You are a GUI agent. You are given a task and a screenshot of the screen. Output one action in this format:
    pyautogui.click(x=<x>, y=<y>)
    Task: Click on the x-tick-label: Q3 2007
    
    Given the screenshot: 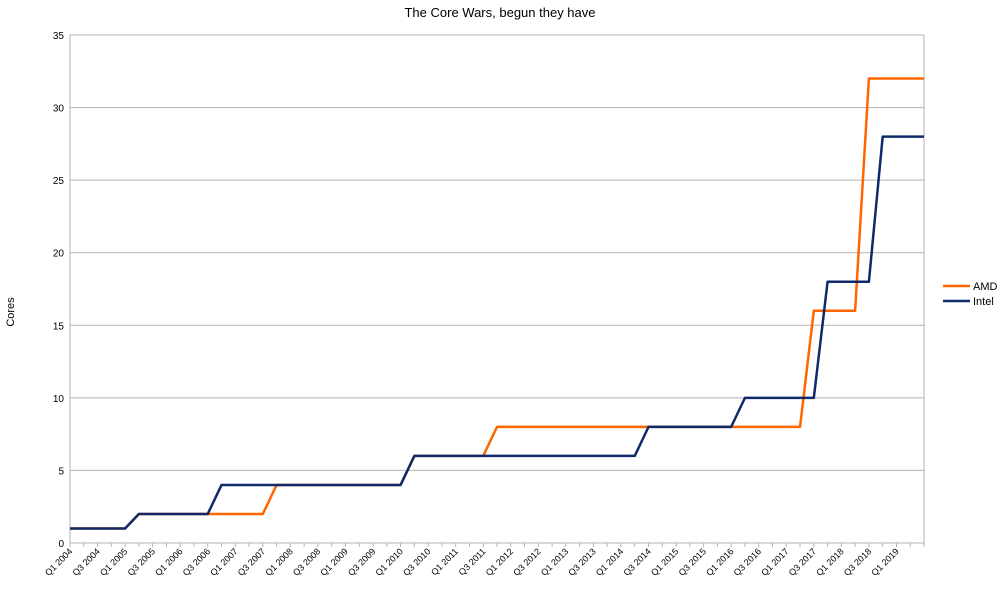 What is the action you would take?
    pyautogui.click(x=251, y=561)
    